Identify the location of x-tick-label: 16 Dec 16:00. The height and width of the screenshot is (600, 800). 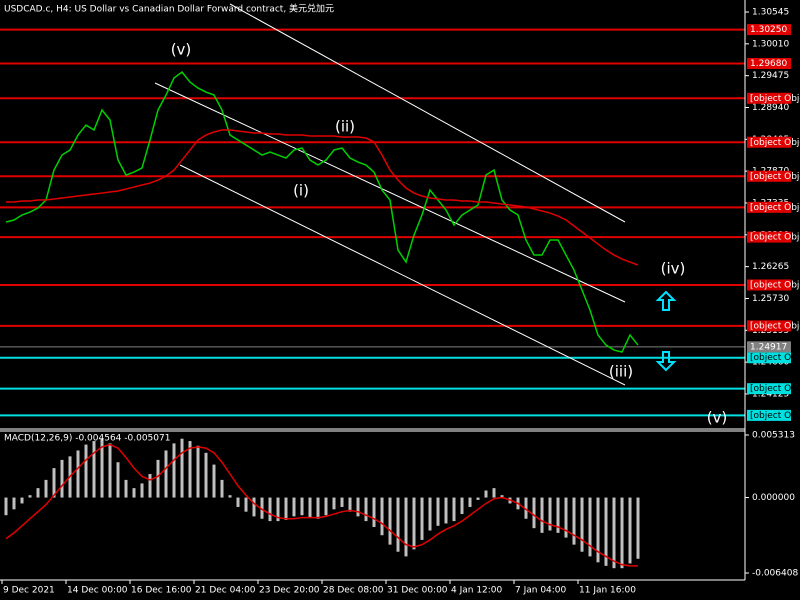
(161, 591).